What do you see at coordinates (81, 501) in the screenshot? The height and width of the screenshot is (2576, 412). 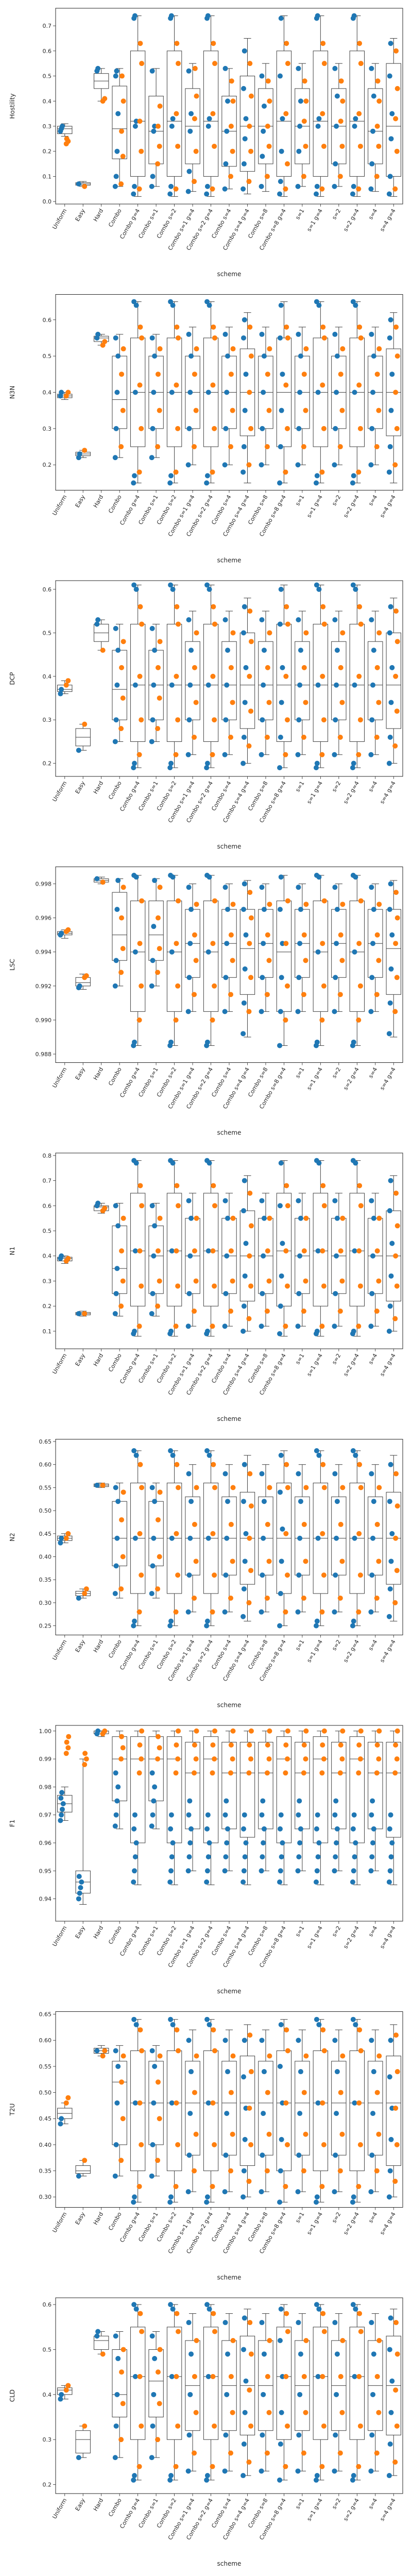 I see `x-tick-label: Easy` at bounding box center [81, 501].